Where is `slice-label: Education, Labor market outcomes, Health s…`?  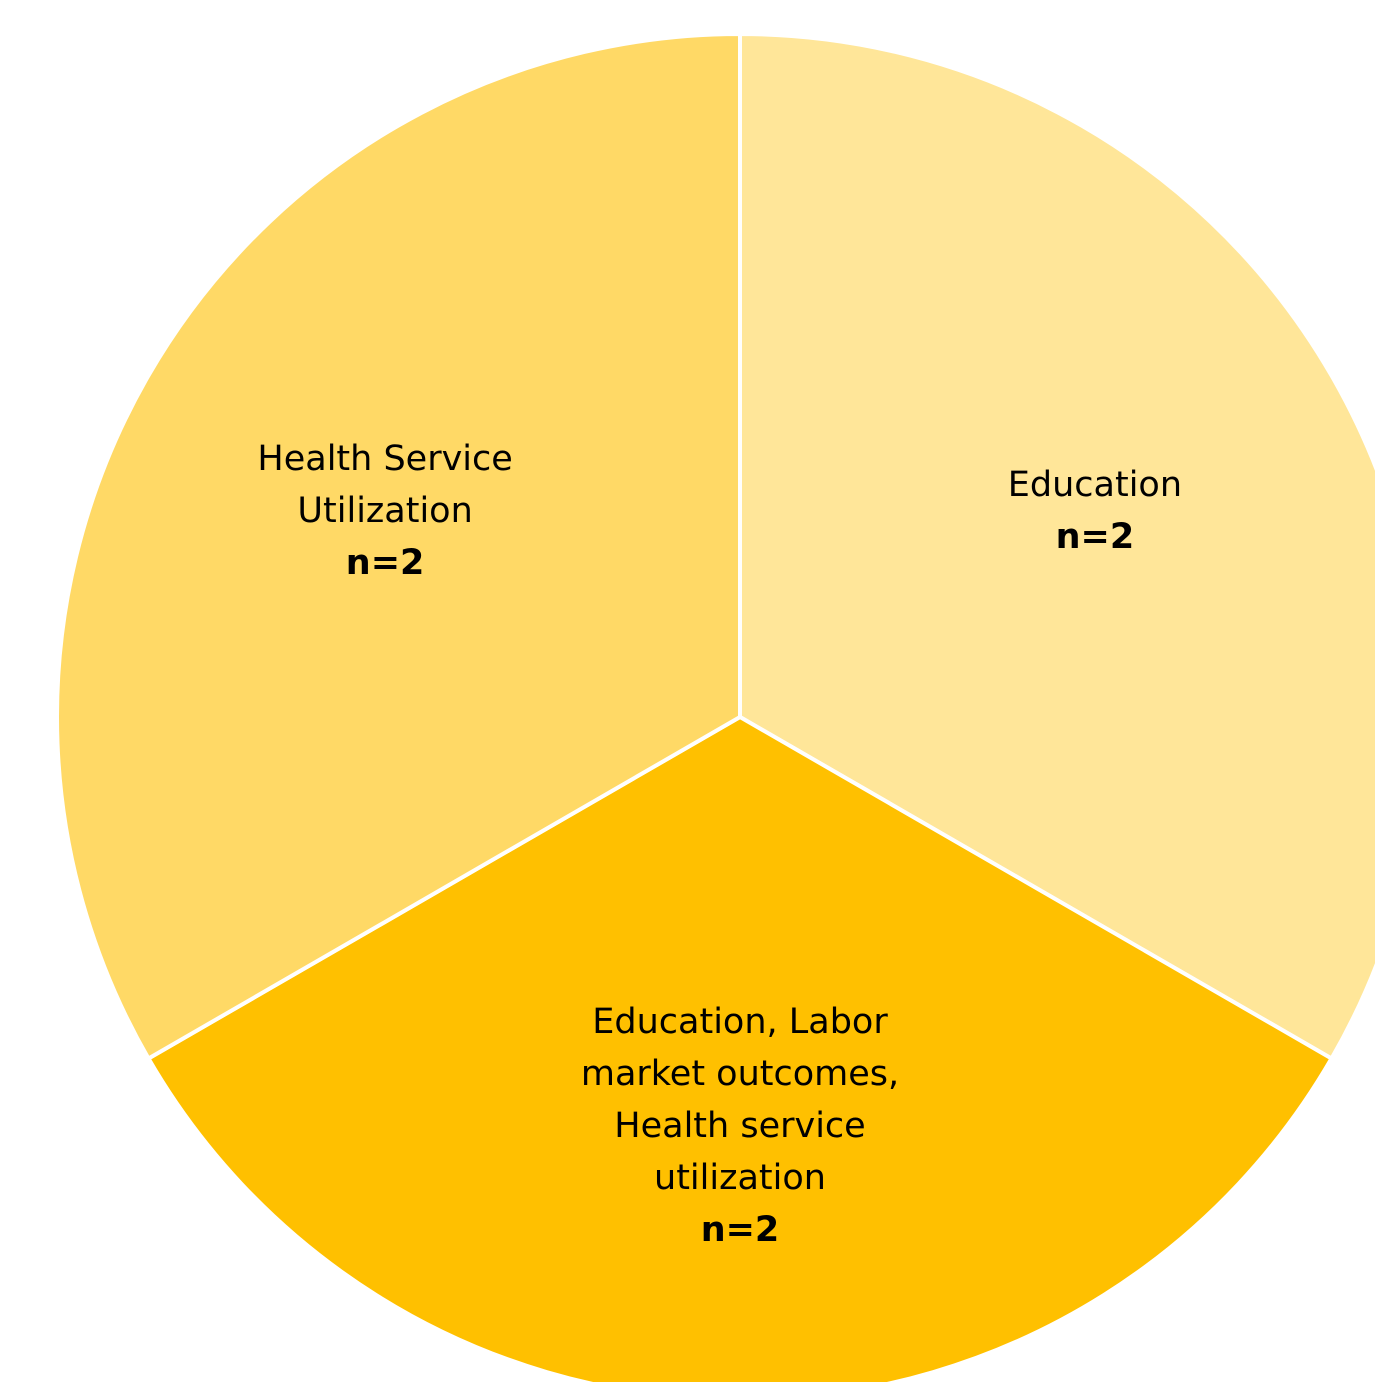 slice-label: Education, Labor market outcomes, Health s… is located at coordinates (740, 1126).